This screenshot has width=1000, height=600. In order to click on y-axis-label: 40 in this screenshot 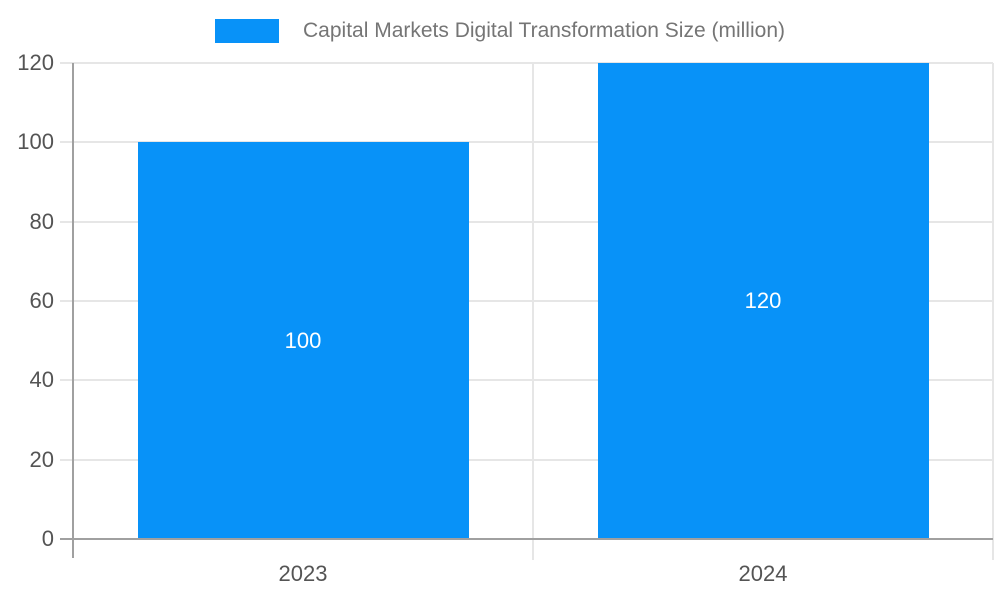, I will do `click(41, 380)`.